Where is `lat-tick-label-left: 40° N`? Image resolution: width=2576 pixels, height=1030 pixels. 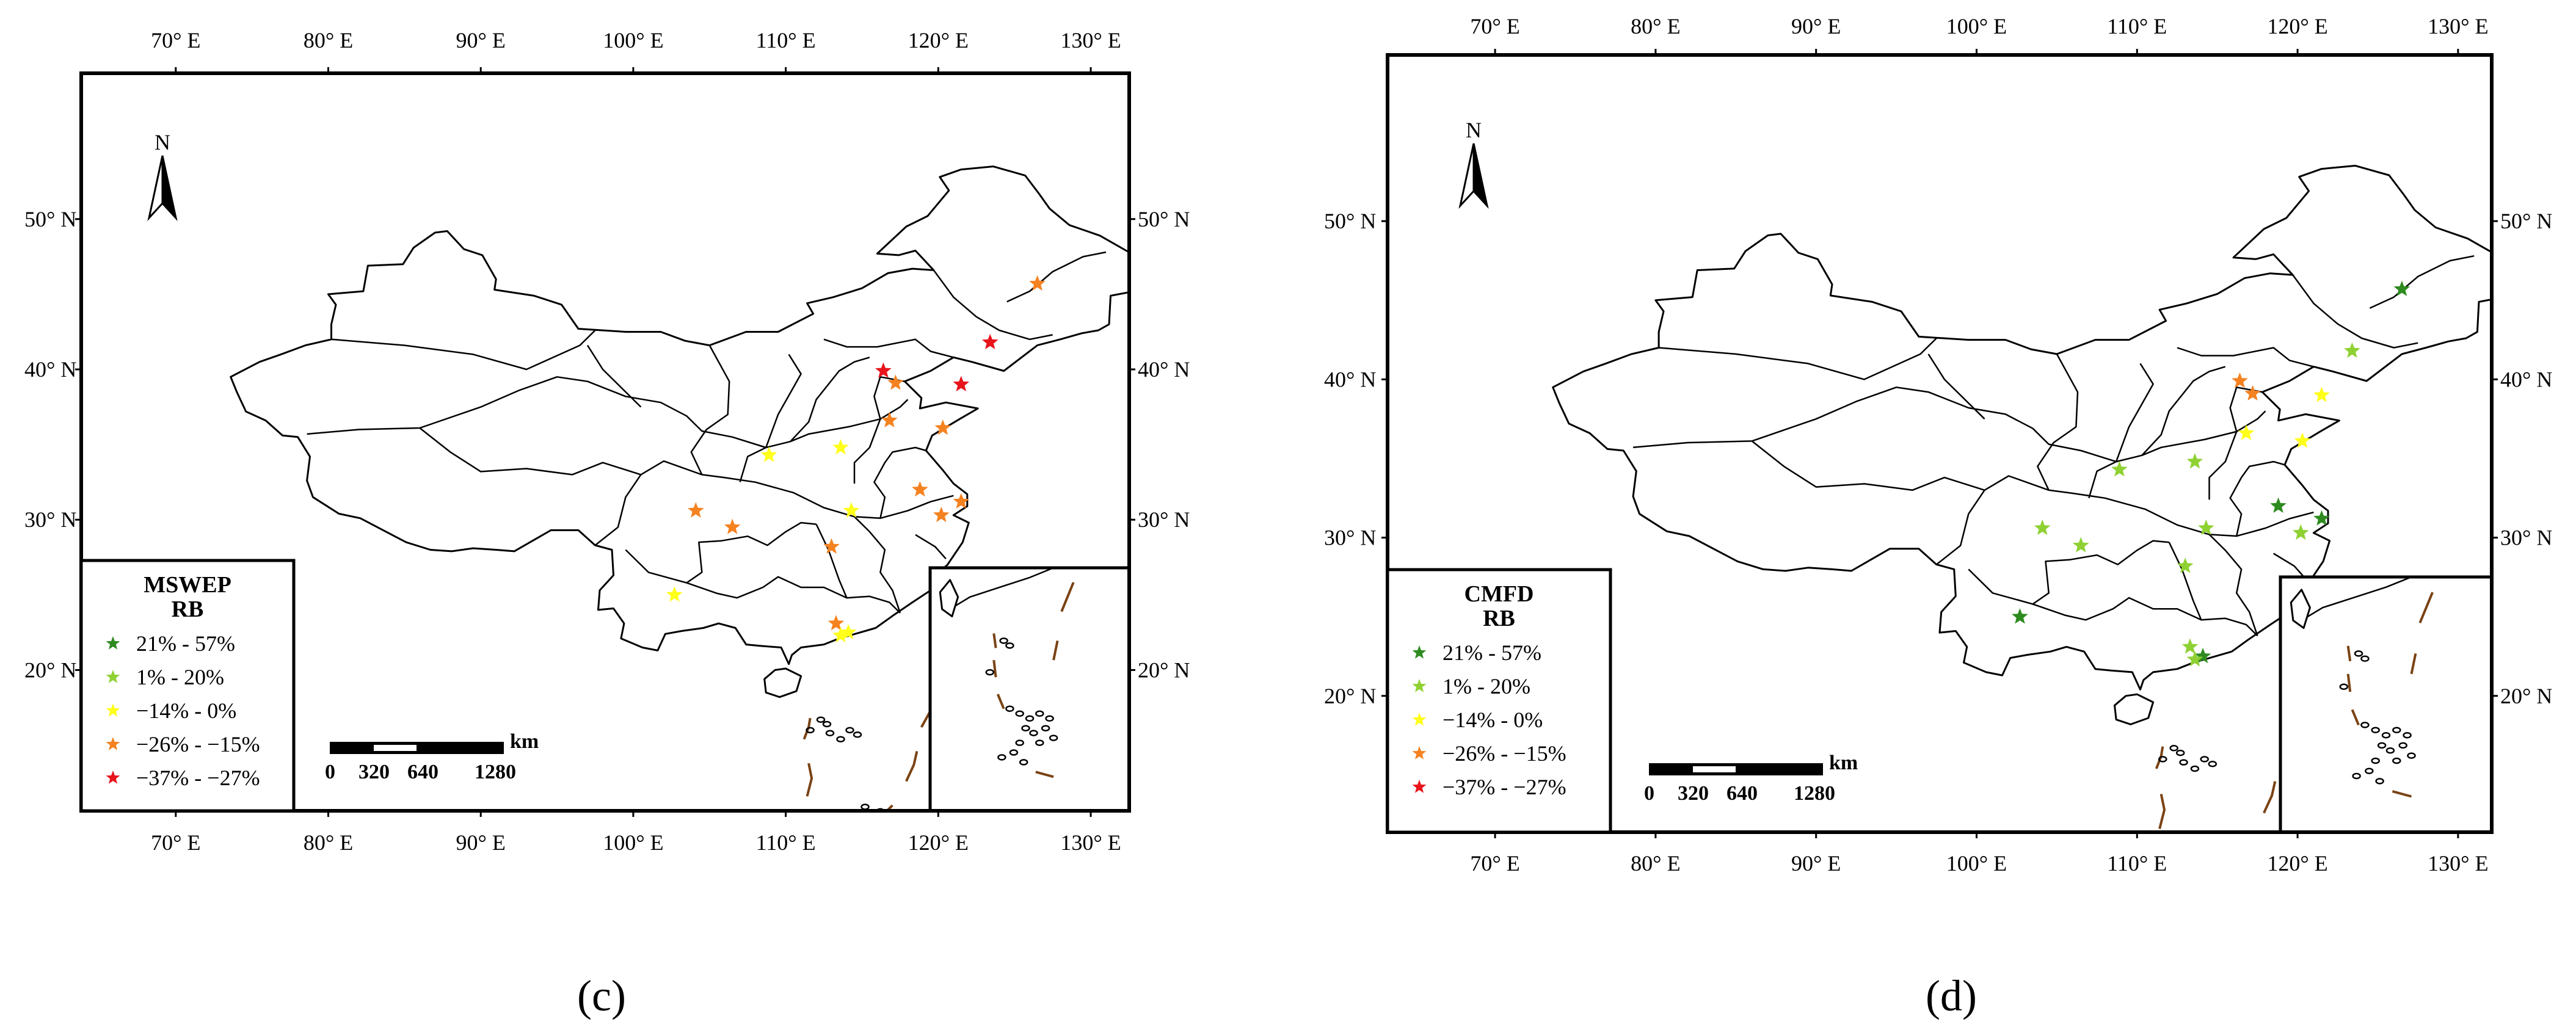
lat-tick-label-left: 40° N is located at coordinates (50, 370).